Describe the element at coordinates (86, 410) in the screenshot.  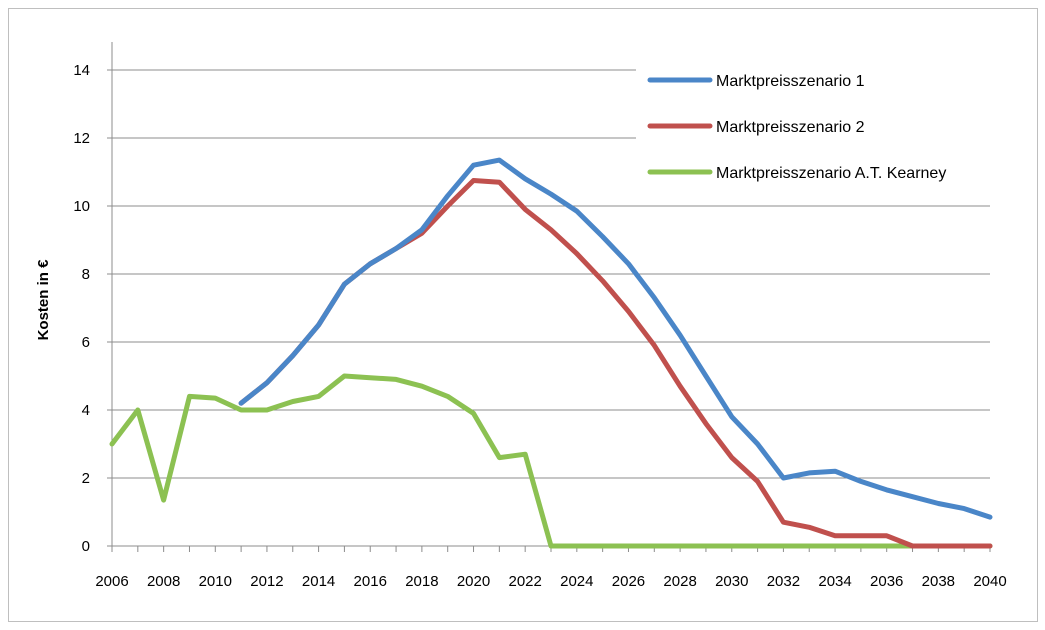
I see `y-tick-label-2: 4` at that location.